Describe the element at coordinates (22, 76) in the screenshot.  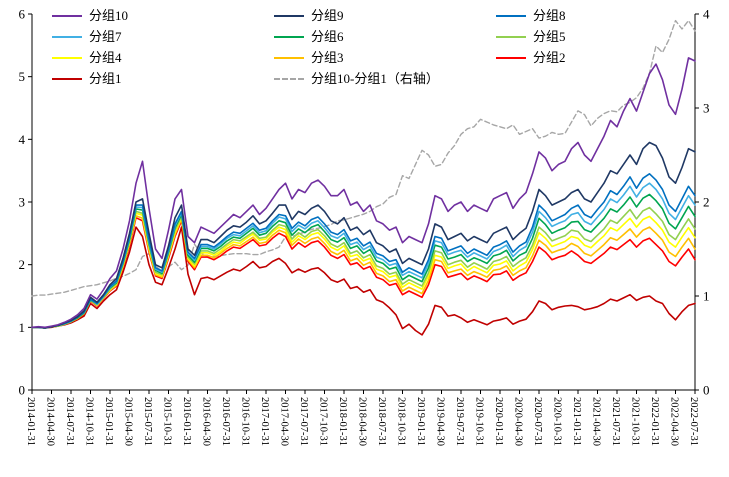
I see `left-axis-tick-label: 5` at that location.